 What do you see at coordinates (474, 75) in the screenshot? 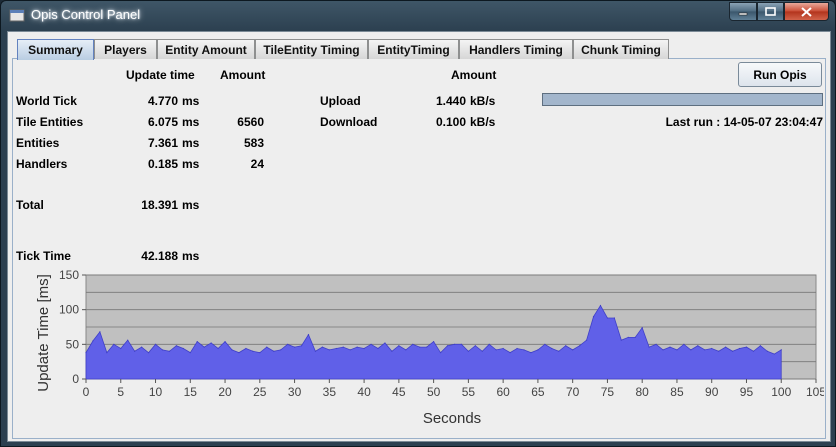
I see `col-header-net-amount: Amount` at bounding box center [474, 75].